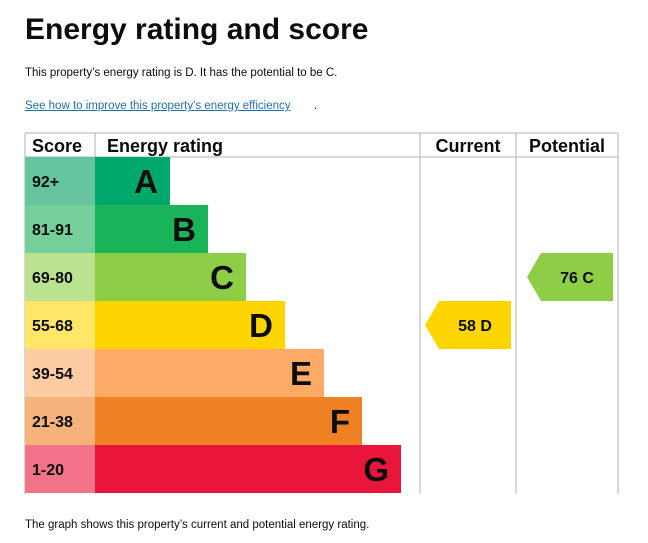 Image resolution: width=648 pixels, height=543 pixels. What do you see at coordinates (52, 326) in the screenshot?
I see `score-range-d: 55-68` at bounding box center [52, 326].